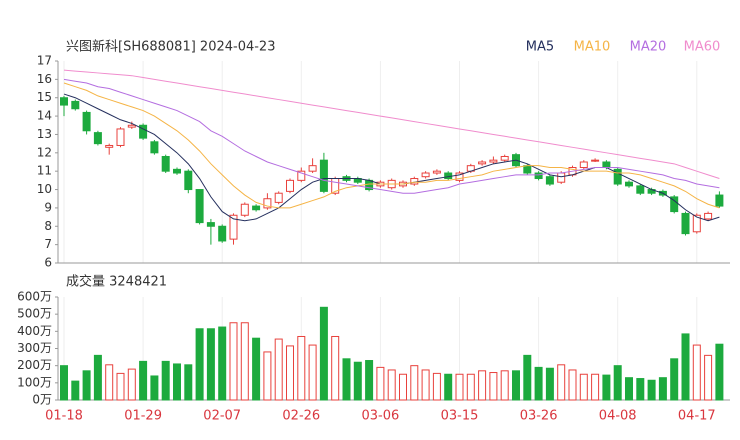  I want to click on legend-label: MA5, so click(540, 47).